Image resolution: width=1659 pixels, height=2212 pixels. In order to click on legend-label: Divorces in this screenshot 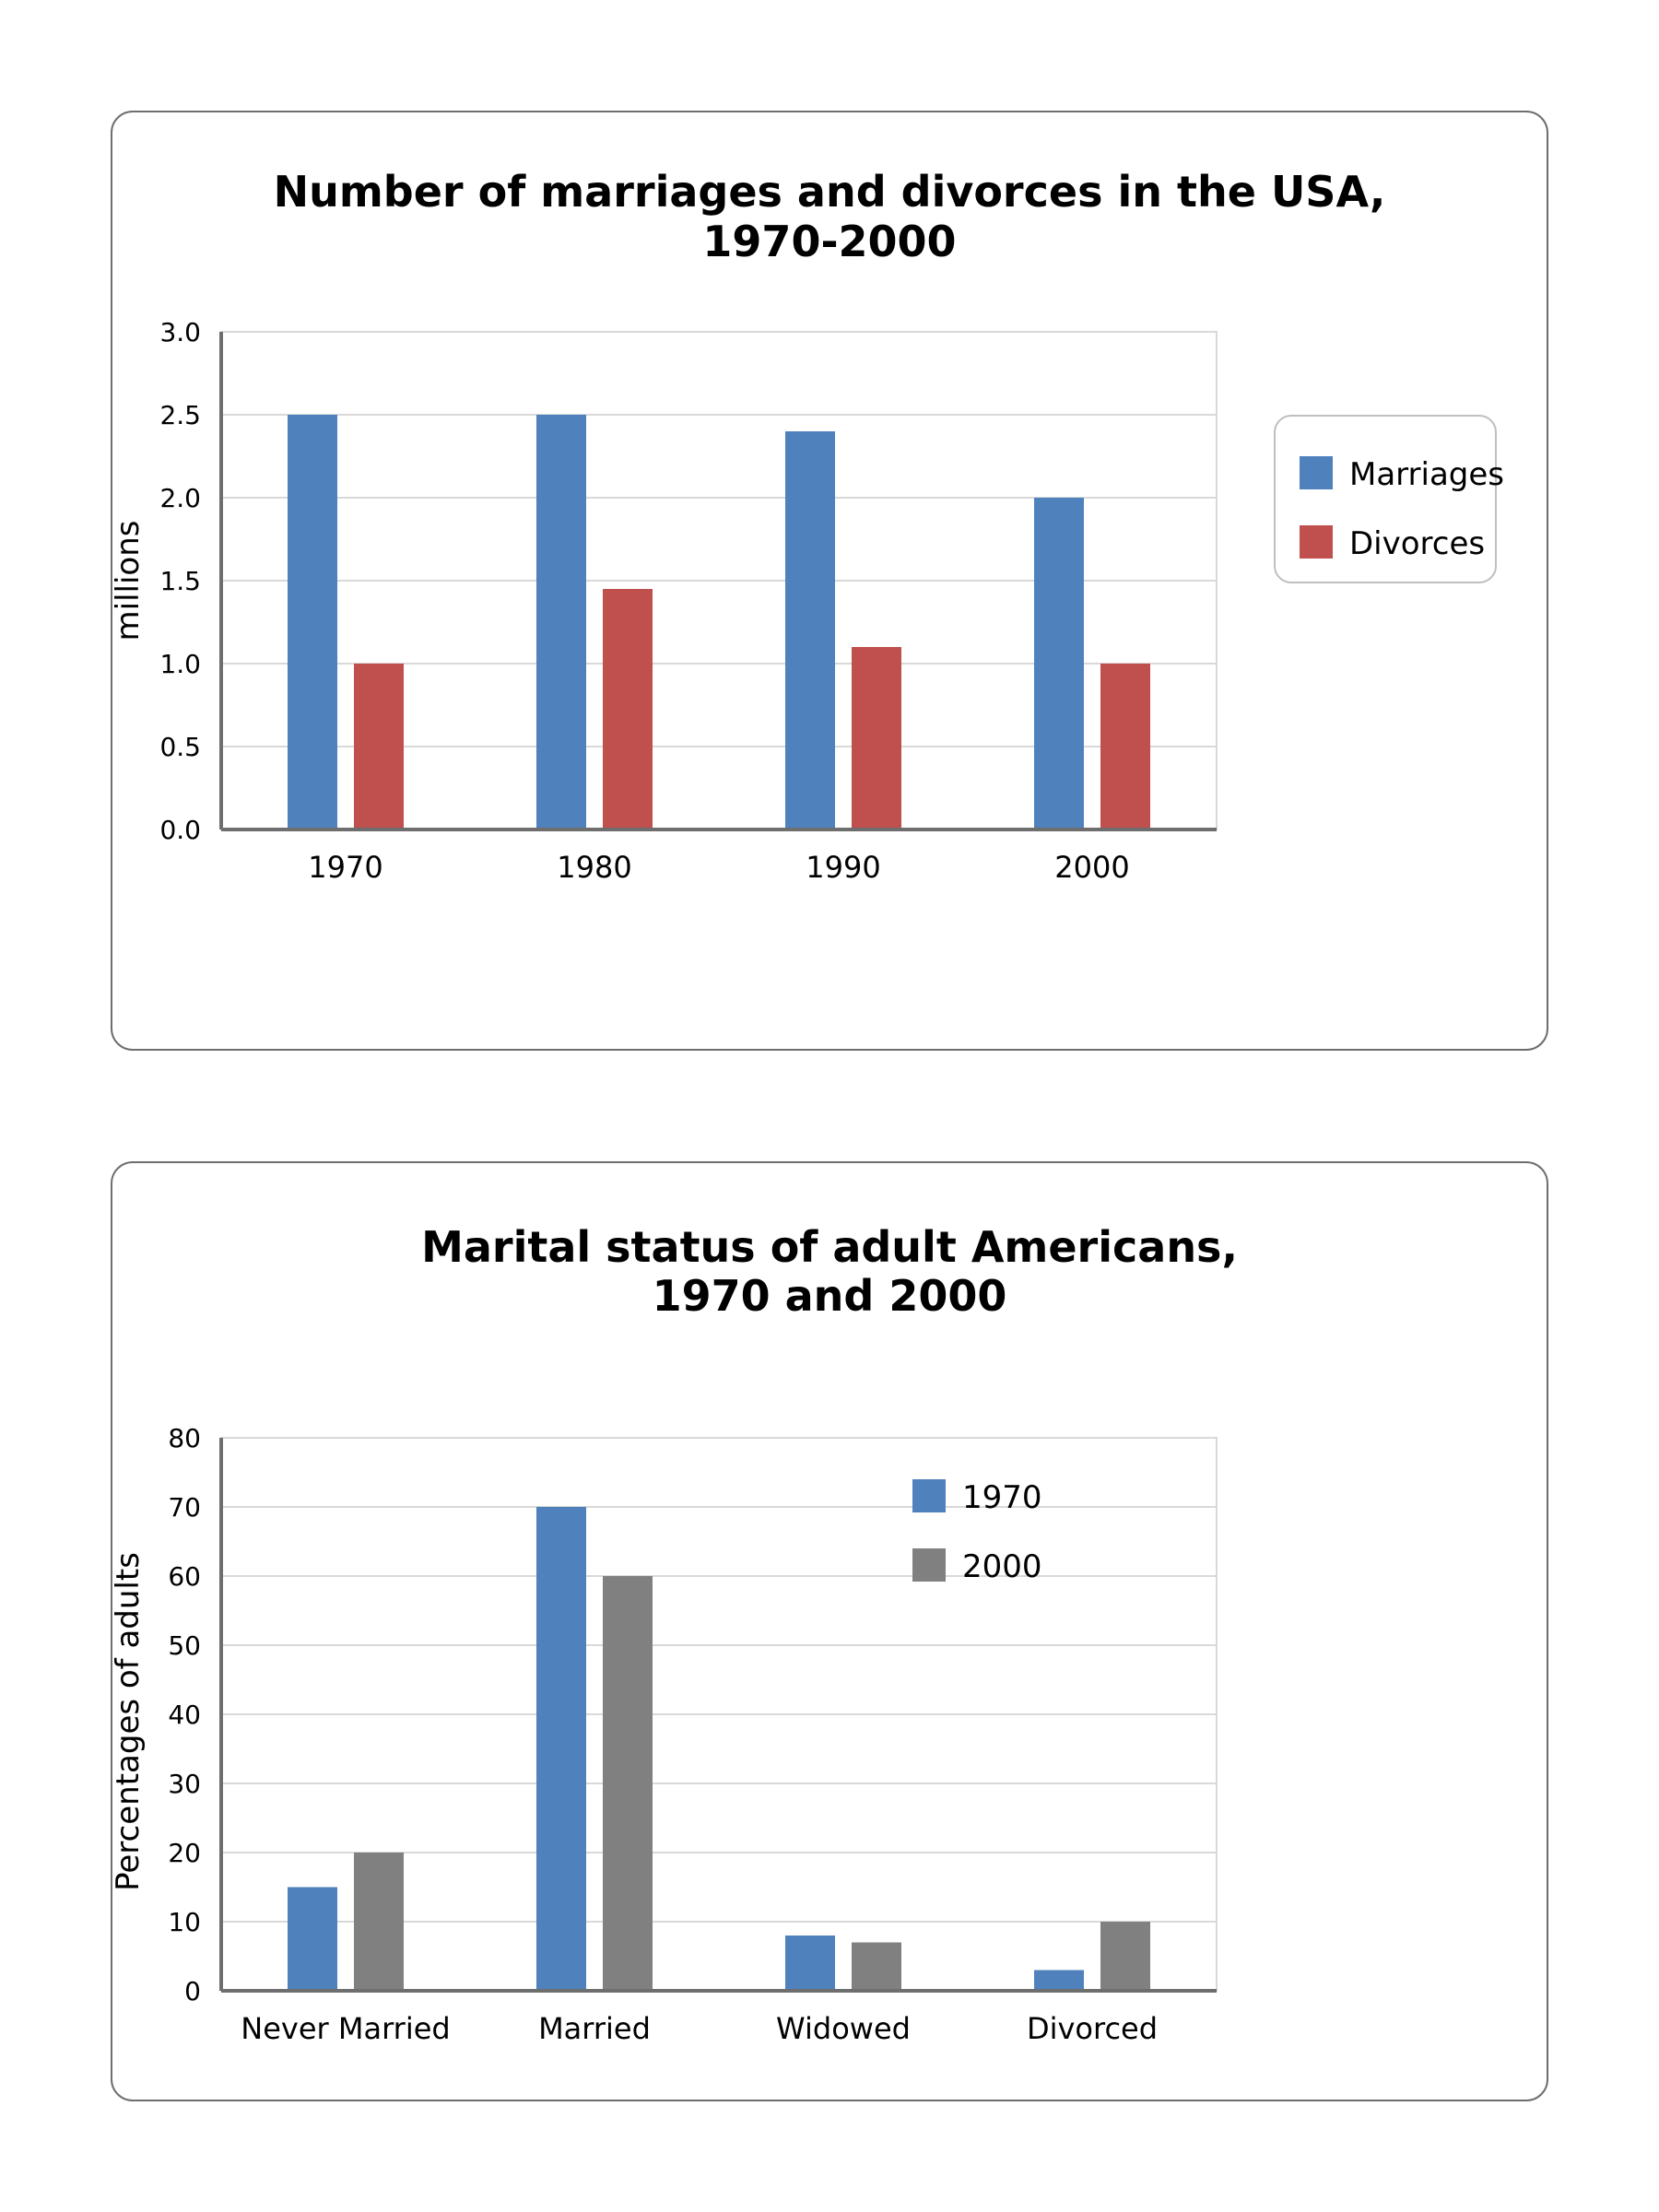, I will do `click(1417, 543)`.